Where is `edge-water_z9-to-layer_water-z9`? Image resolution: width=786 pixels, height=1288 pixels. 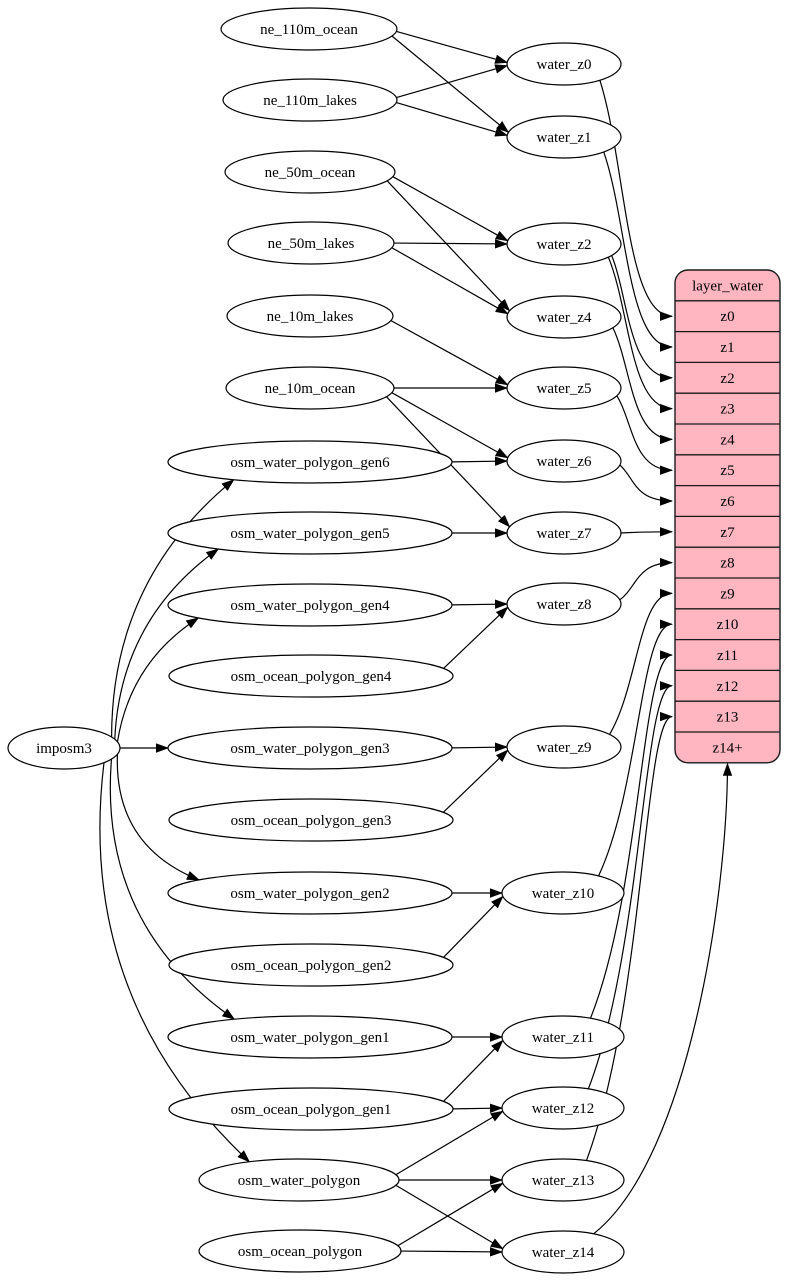
edge-water_z9-to-layer_water-z9 is located at coordinates (641, 661).